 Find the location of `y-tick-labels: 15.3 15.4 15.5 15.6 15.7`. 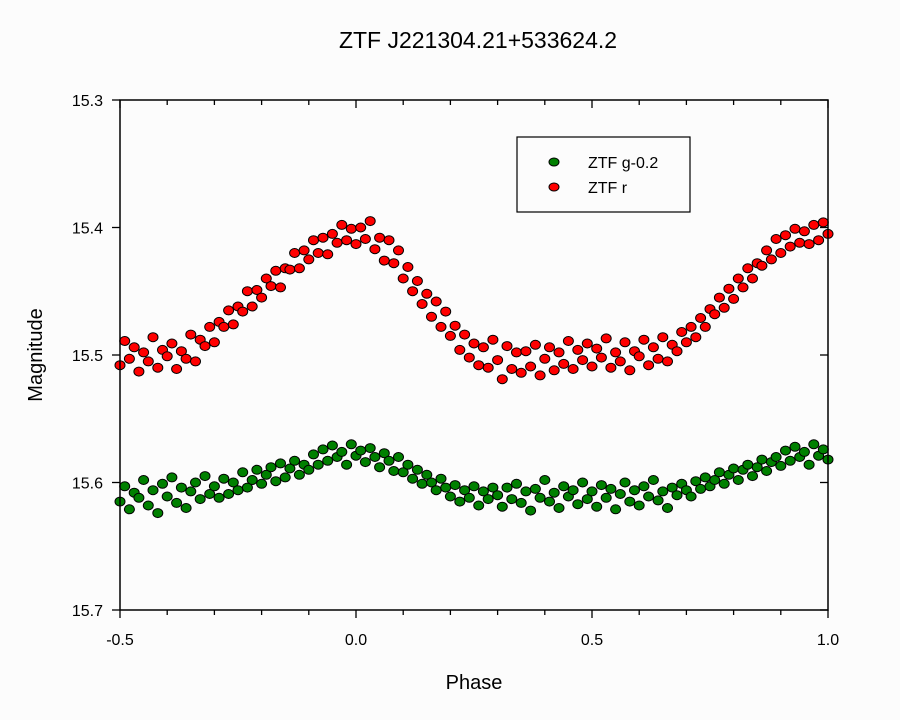

y-tick-labels: 15.3 15.4 15.5 15.6 15.7 is located at coordinates (87, 356).